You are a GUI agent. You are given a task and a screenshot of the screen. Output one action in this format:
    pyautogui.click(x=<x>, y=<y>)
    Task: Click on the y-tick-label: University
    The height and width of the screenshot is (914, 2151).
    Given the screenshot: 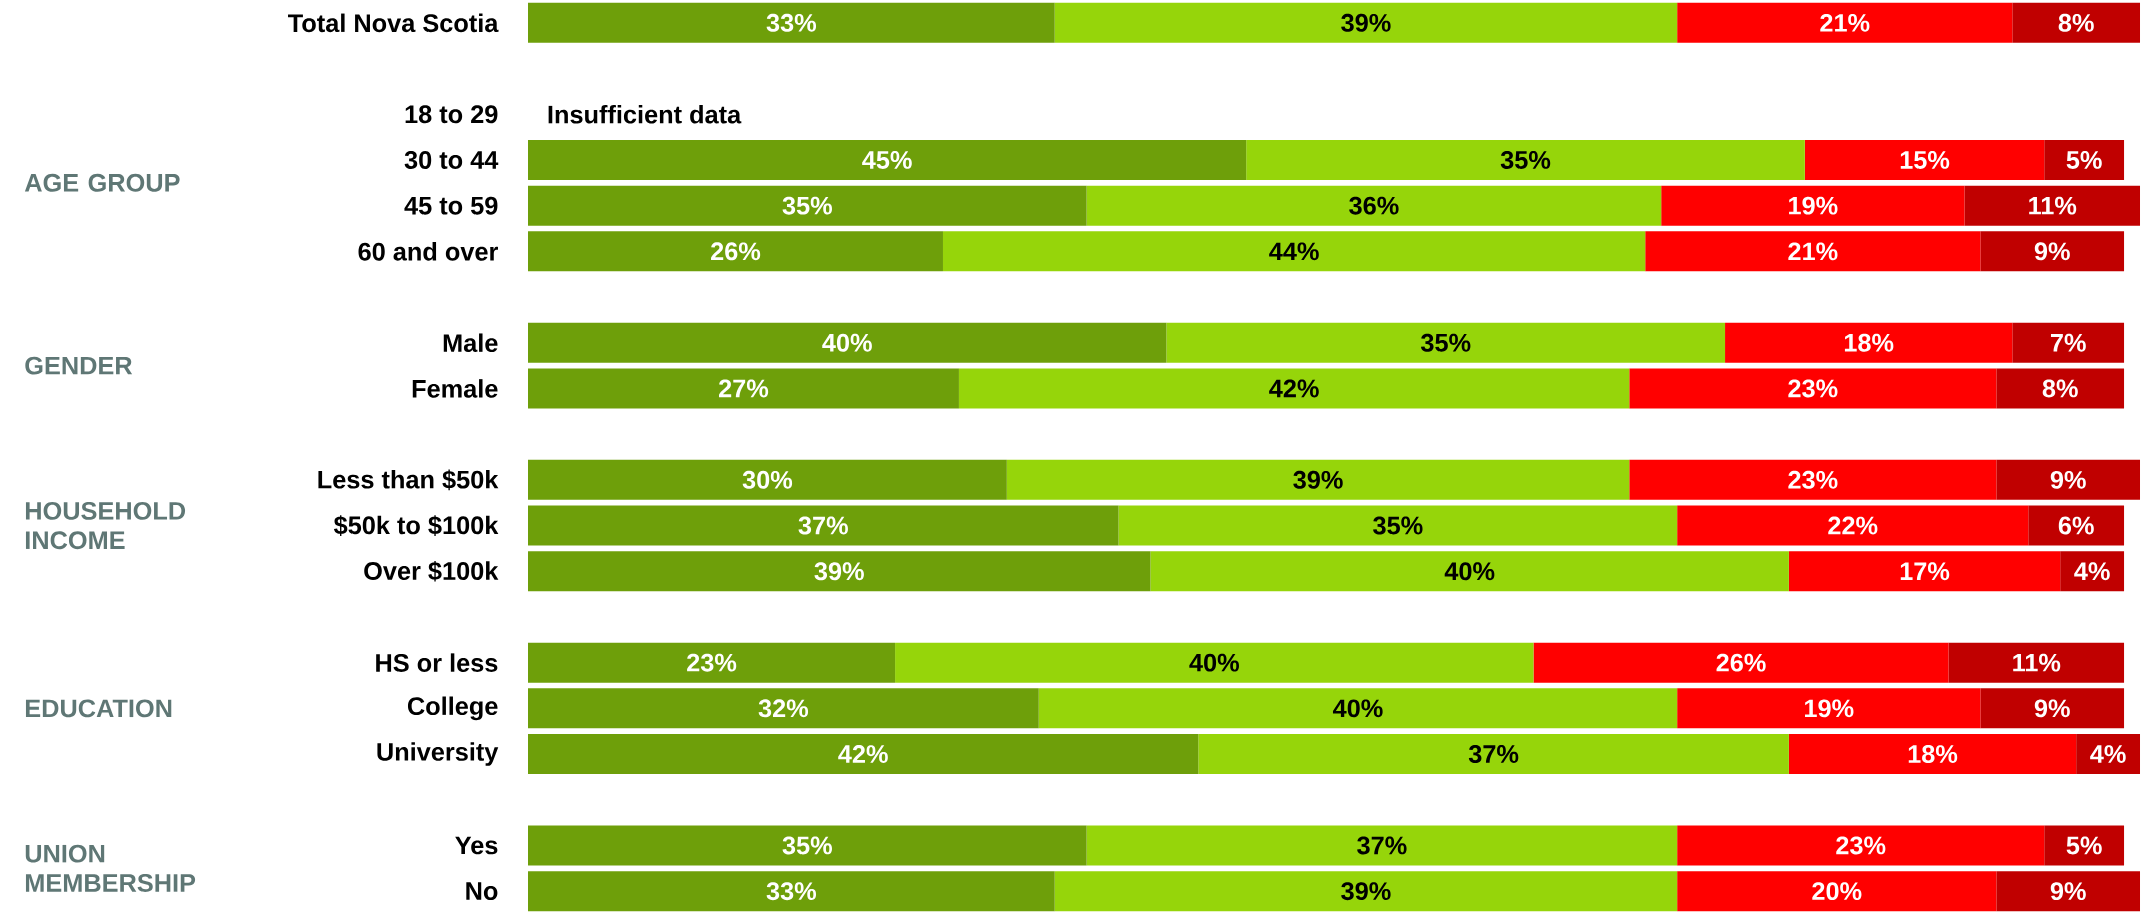 What is the action you would take?
    pyautogui.click(x=438, y=754)
    